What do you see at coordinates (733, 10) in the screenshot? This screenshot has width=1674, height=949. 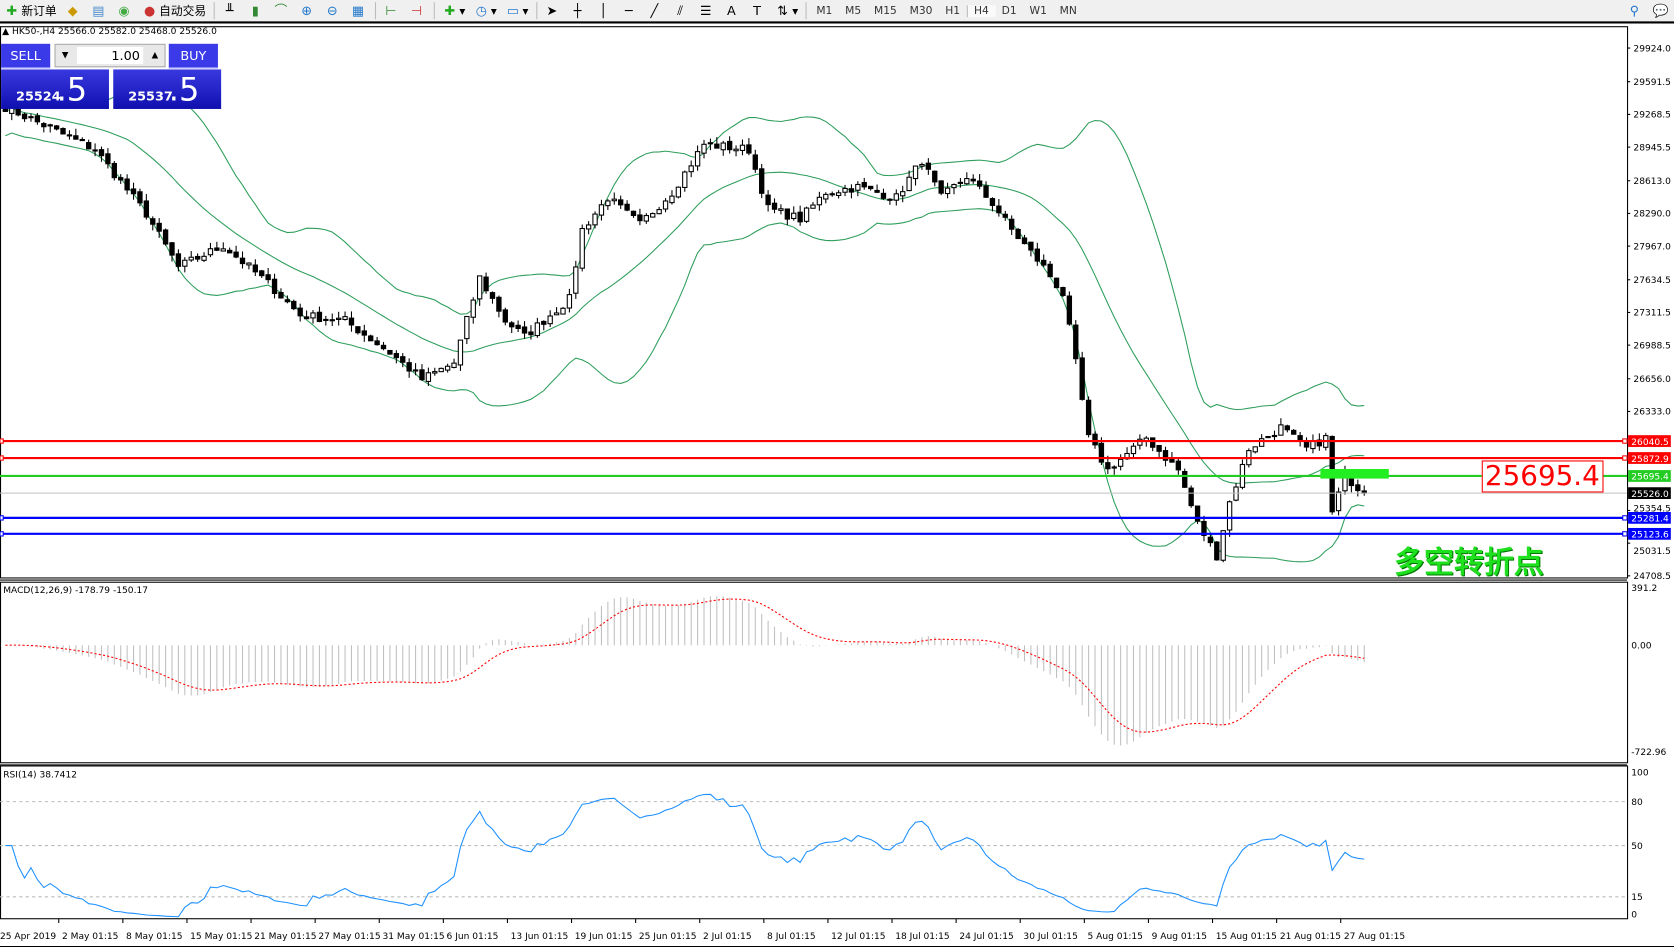 I see `text-button: A` at bounding box center [733, 10].